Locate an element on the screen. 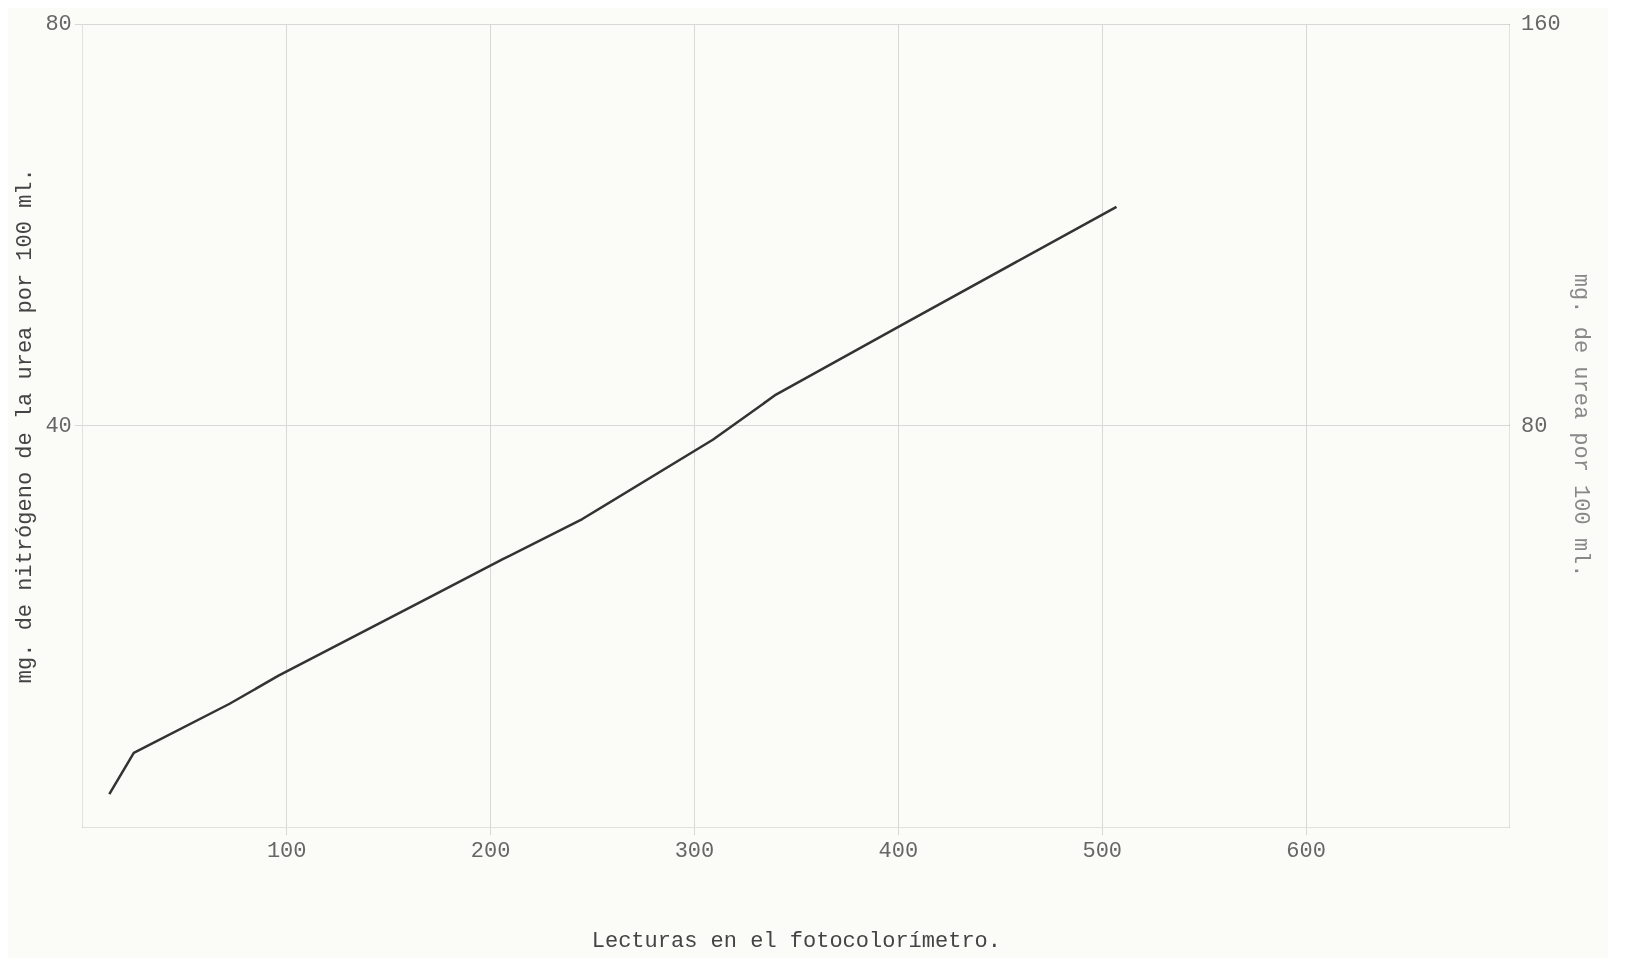 The height and width of the screenshot is (974, 1632). y-axis-title: mg. de nitrógeno de la urea por 100 ml. is located at coordinates (26, 426).